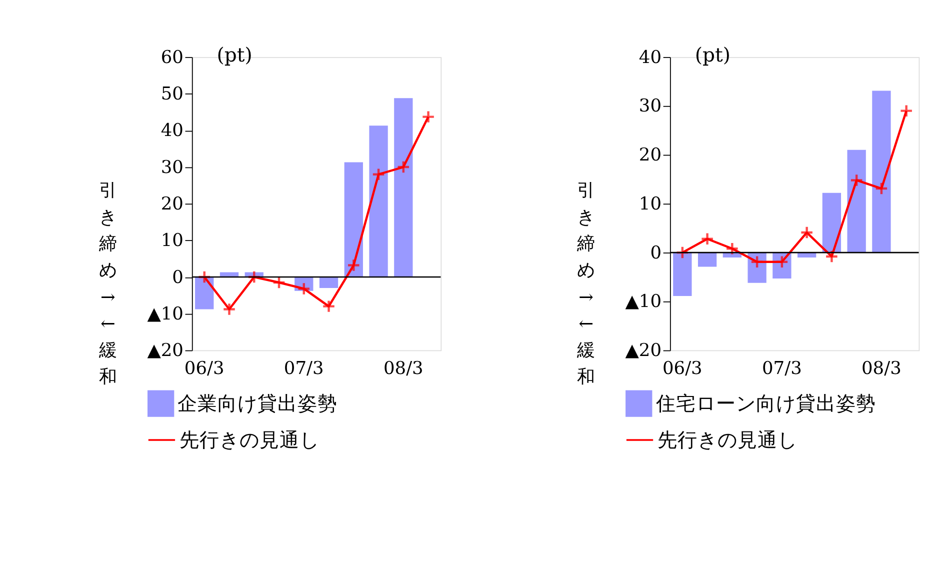 This screenshot has width=925, height=581. I want to click on y-tick-label: 50, so click(172, 94).